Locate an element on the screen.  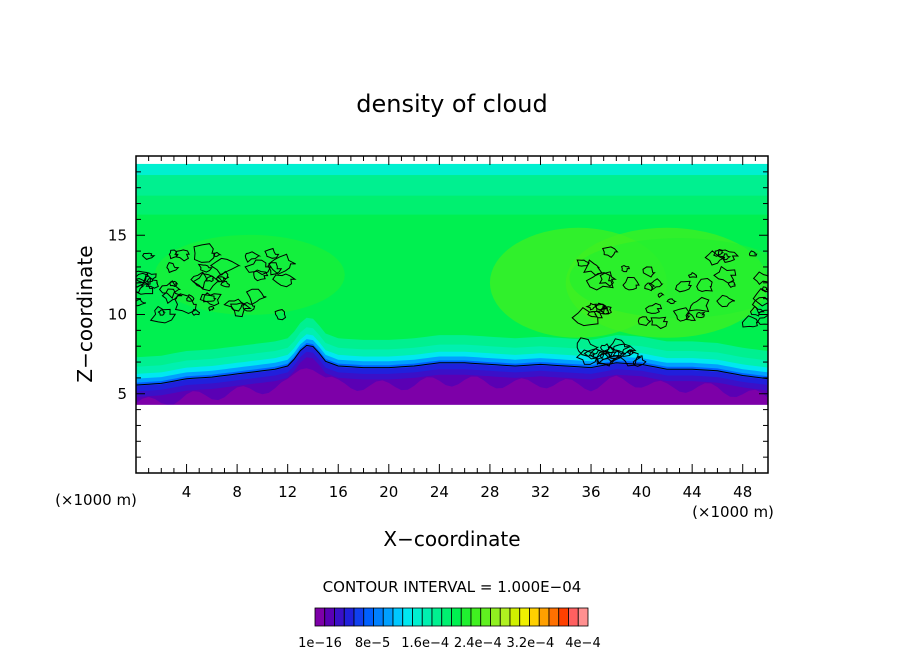
x-tick-label: 24 is located at coordinates (439, 492).